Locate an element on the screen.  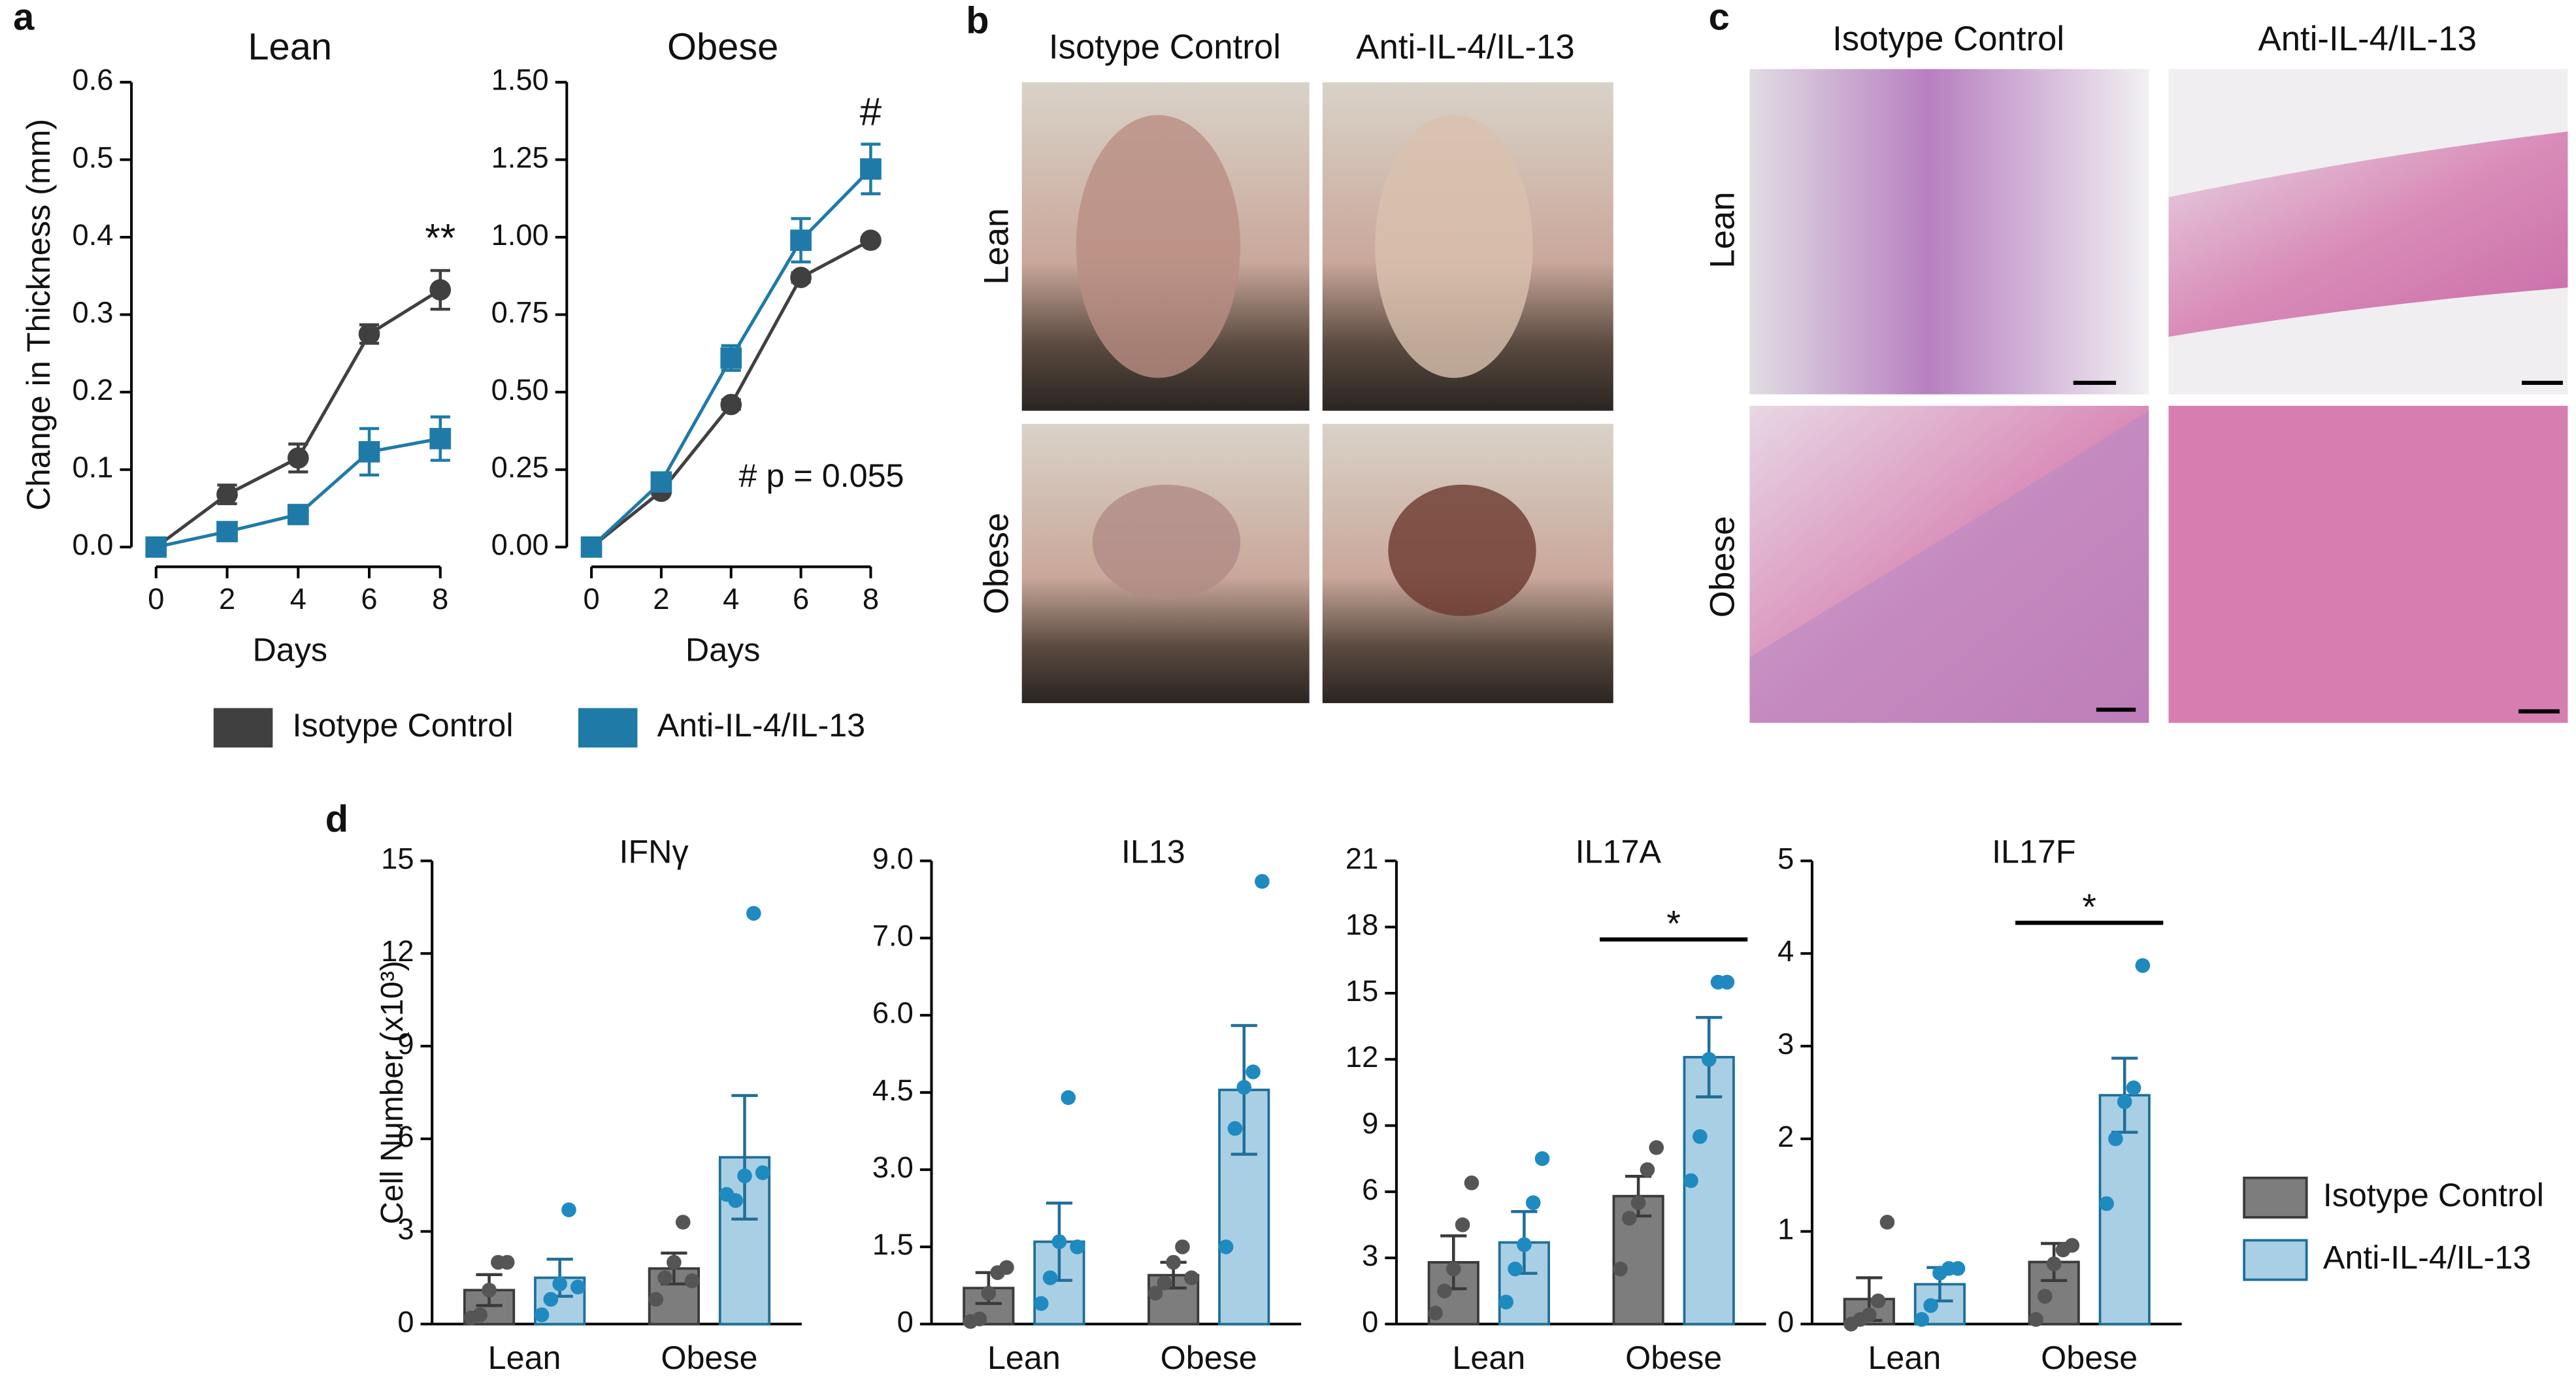
y-axis-label: Change in Thickness (mm) is located at coordinates (38, 315).